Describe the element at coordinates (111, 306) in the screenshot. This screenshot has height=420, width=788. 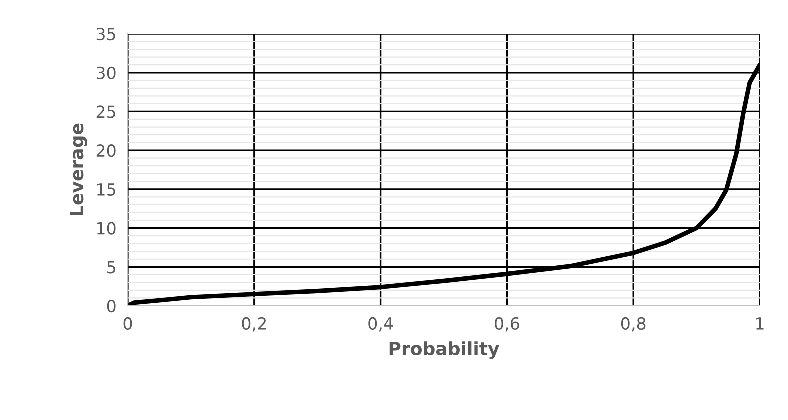
I see `y-tick-label: 0` at that location.